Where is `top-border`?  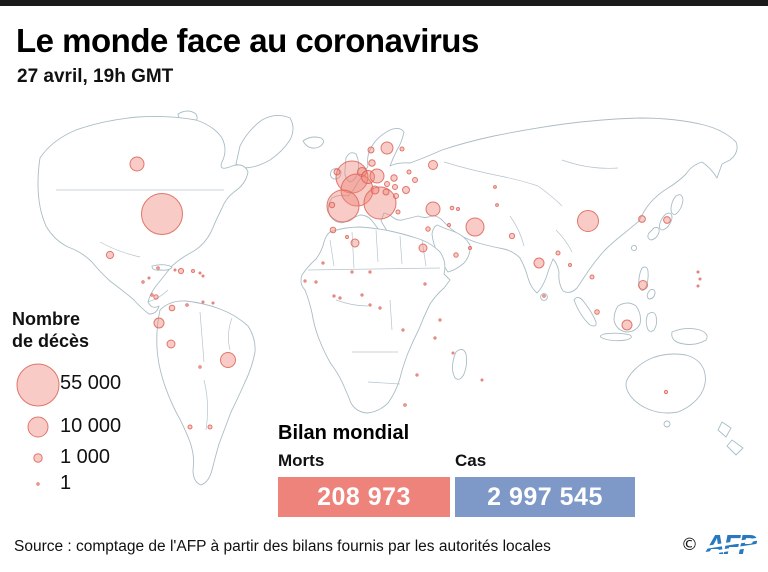 top-border is located at coordinates (384, 3).